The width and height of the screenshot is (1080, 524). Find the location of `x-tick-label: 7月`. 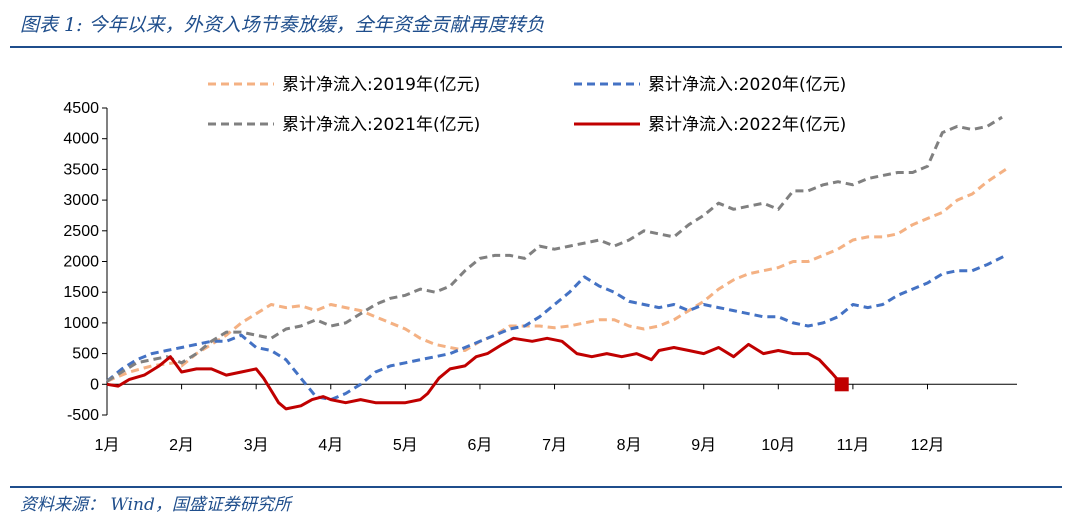

x-tick-label: 7月 is located at coordinates (554, 445).